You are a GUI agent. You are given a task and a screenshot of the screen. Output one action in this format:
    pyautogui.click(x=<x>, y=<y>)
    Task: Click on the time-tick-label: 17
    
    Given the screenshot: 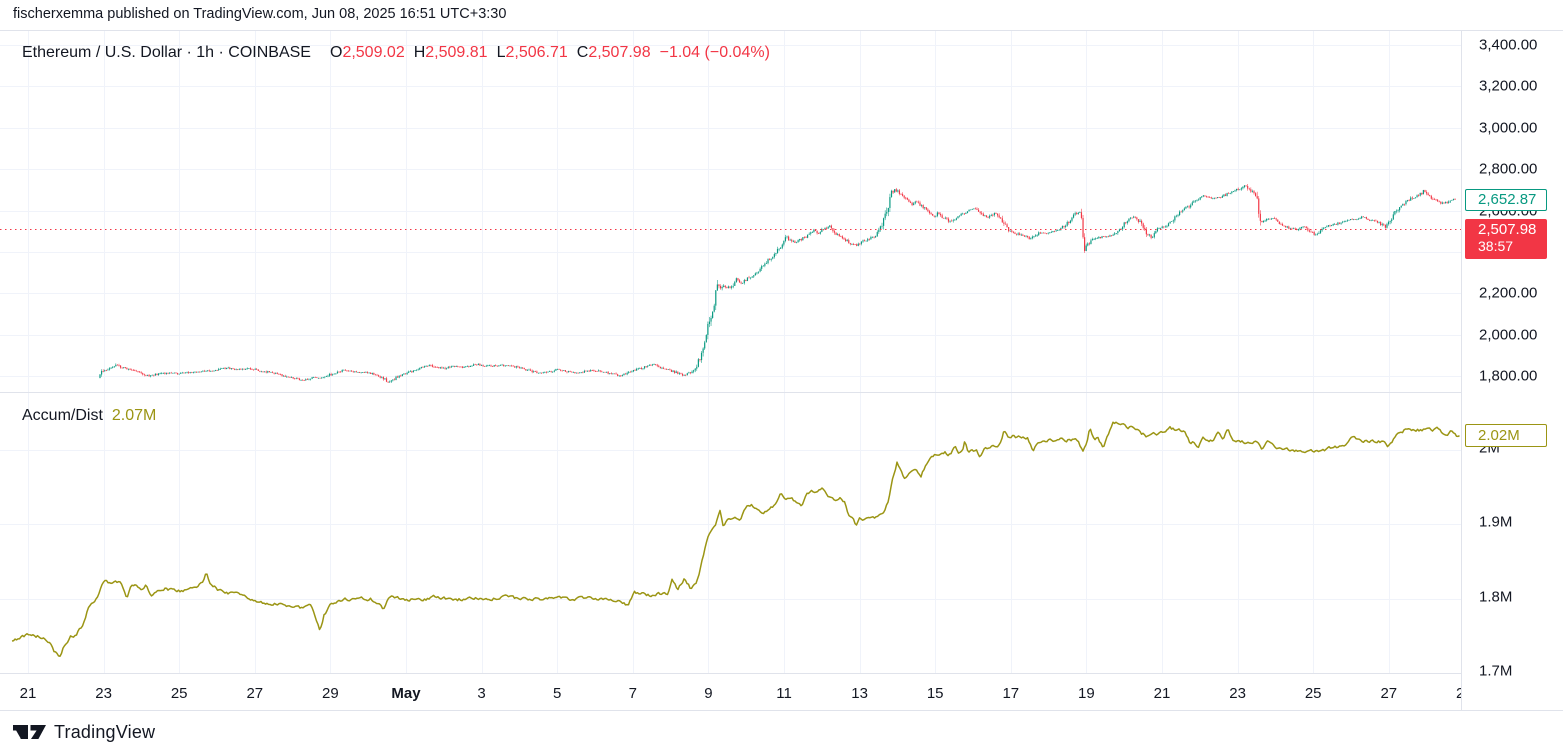 What is the action you would take?
    pyautogui.click(x=1011, y=693)
    